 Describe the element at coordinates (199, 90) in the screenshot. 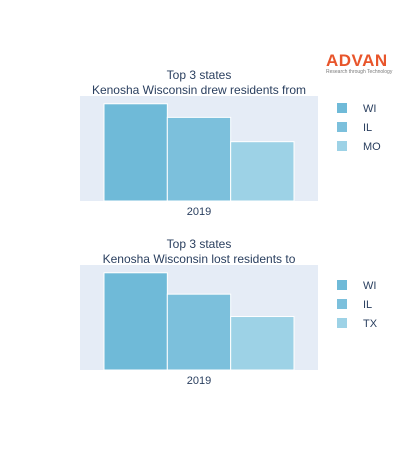

I see `chart1-subtitle: Kenosha Wisconsin drew residents from` at that location.